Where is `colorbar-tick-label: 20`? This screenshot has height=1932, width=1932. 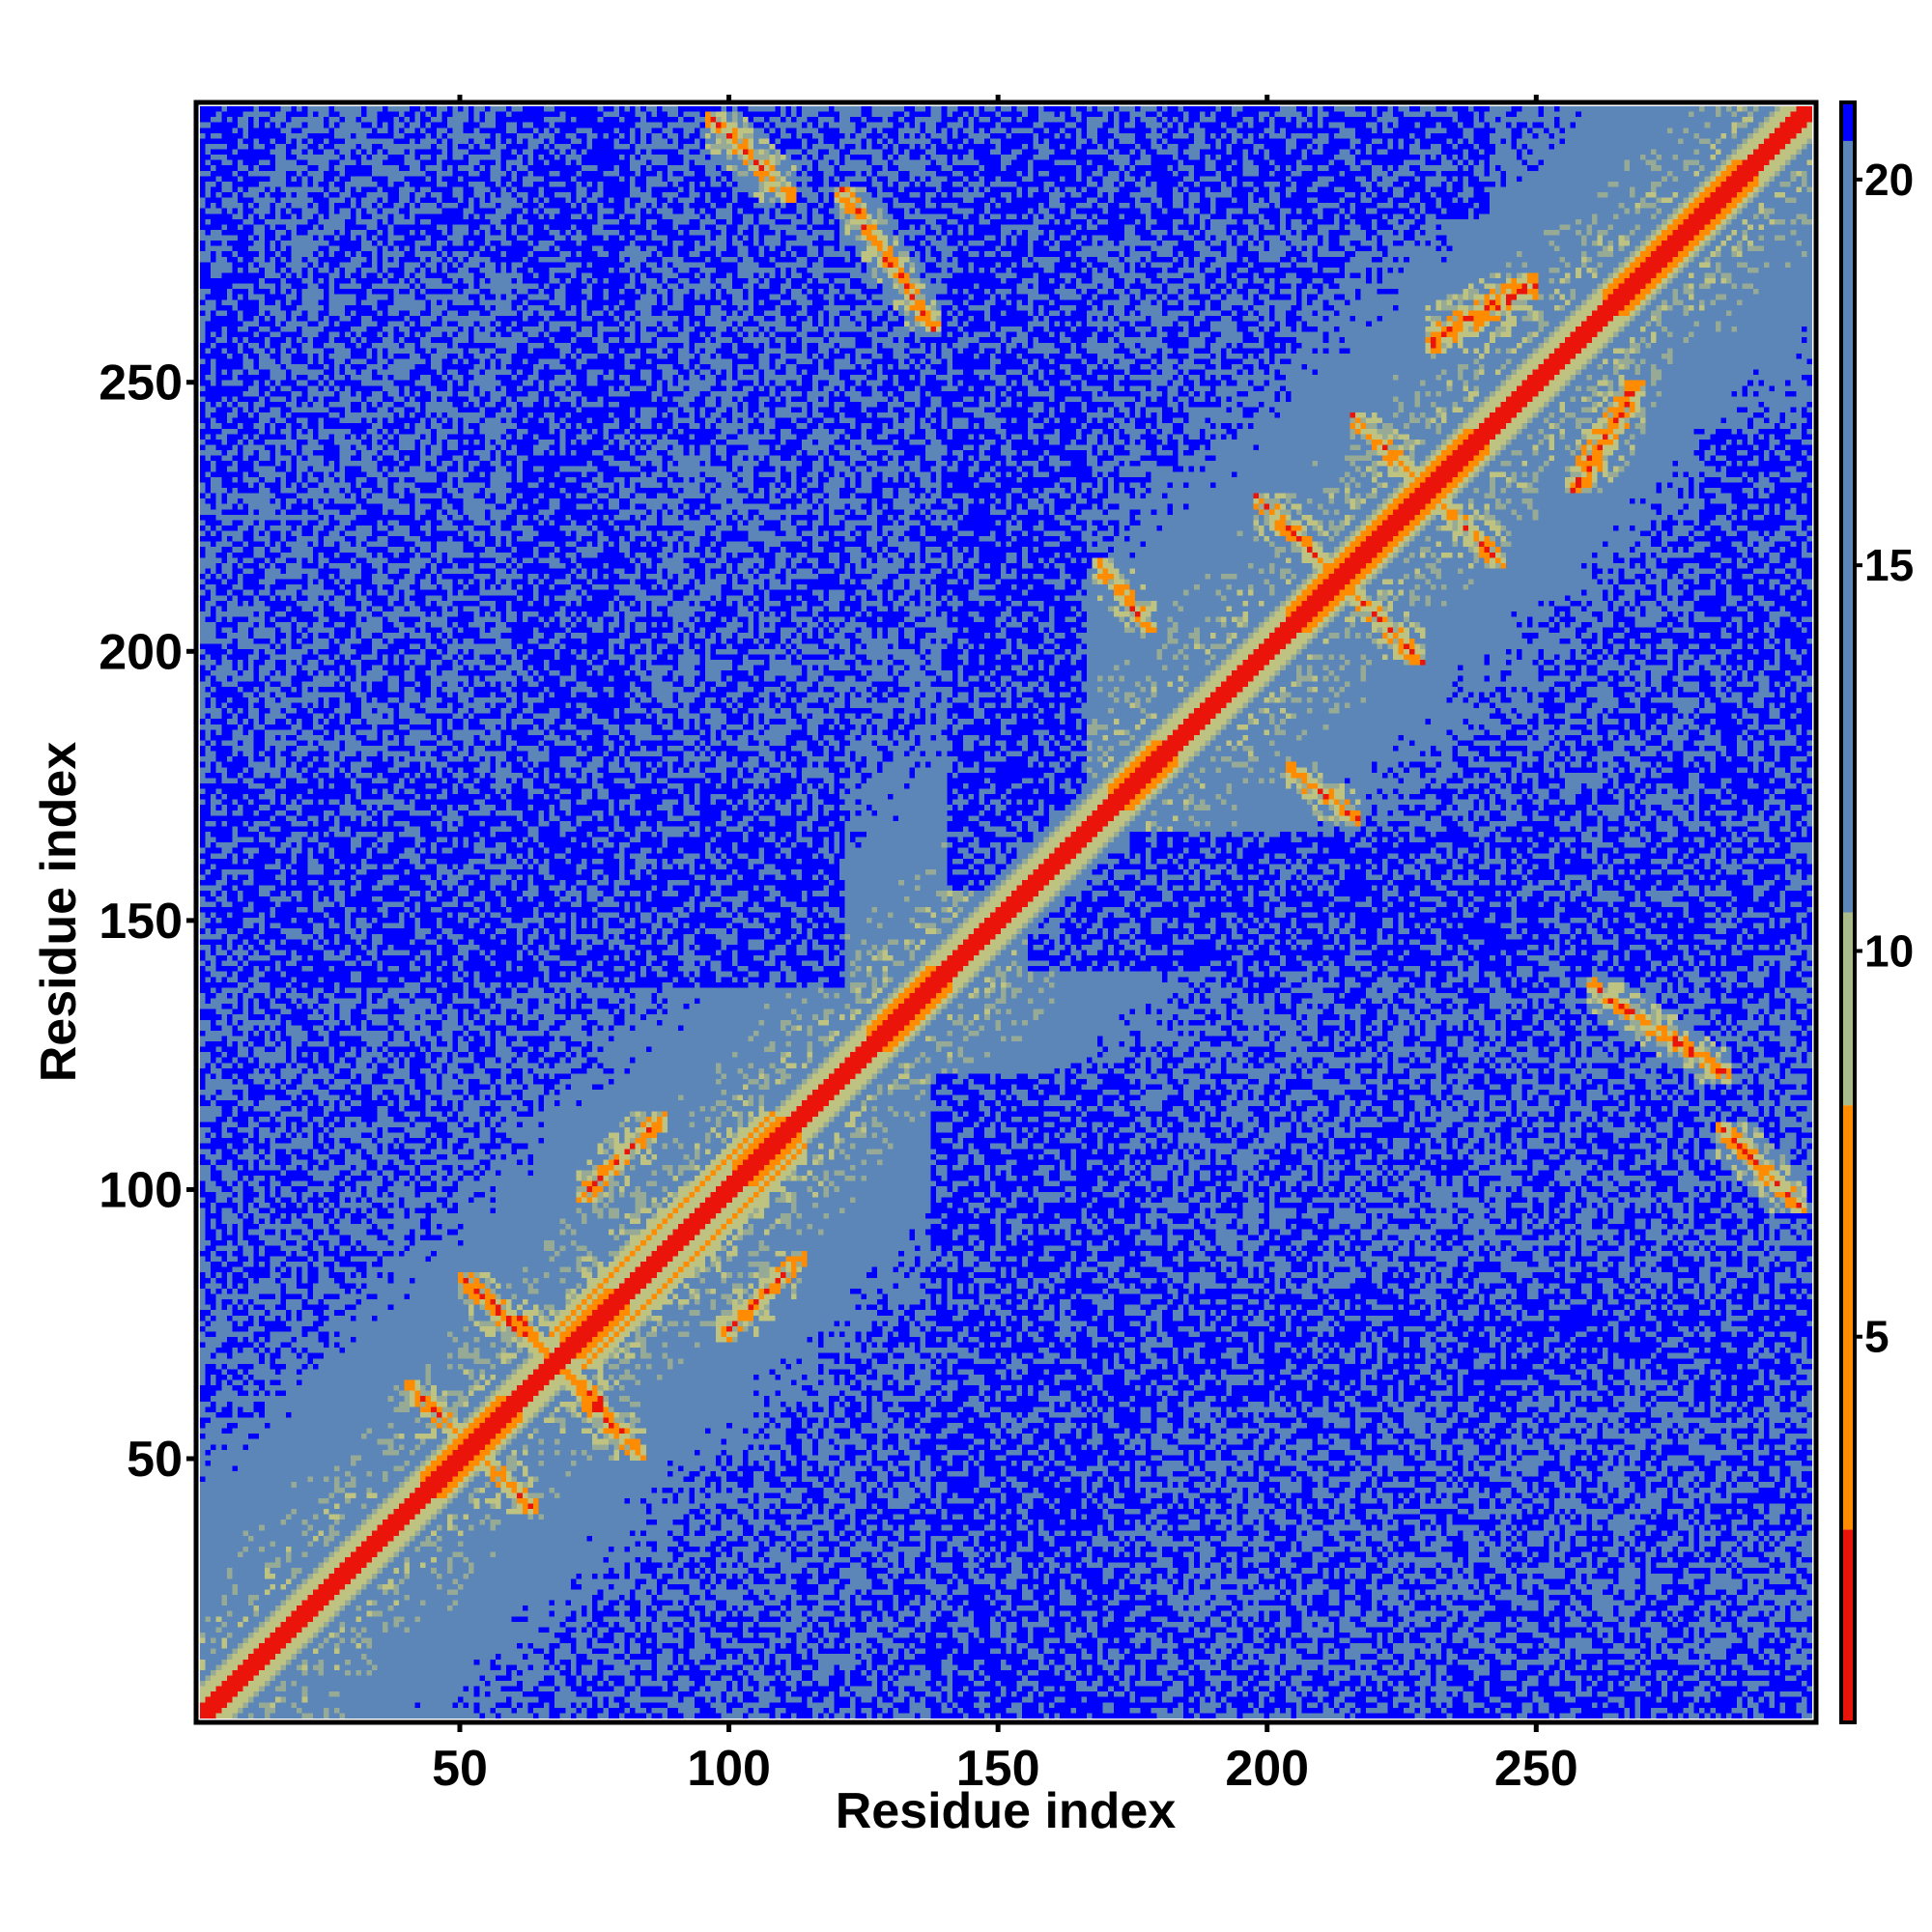
colorbar-tick-label: 20 is located at coordinates (1889, 180).